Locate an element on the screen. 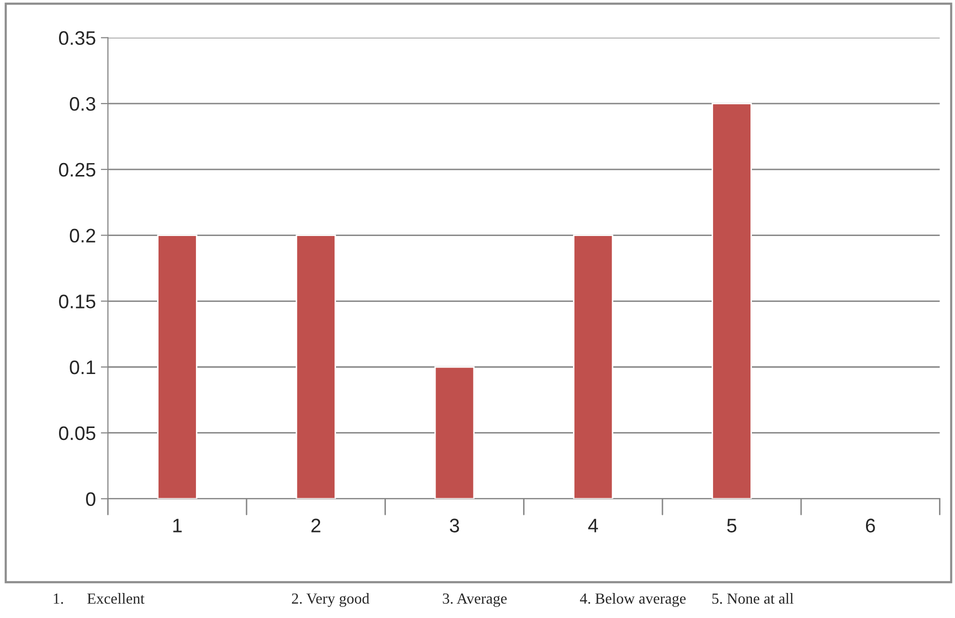  y-tick-label: 0.25 is located at coordinates (77, 169).